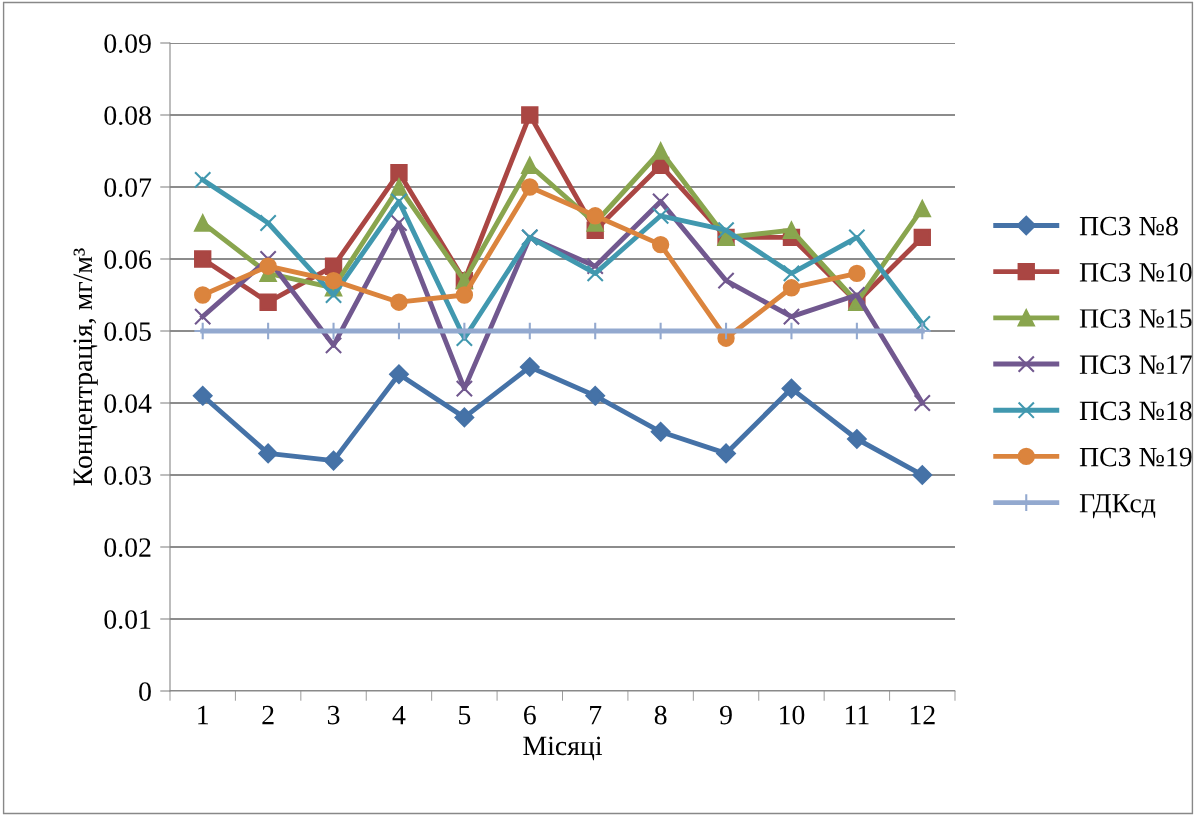  I want to click on legend-label: ПСЗ №18, so click(1135, 411).